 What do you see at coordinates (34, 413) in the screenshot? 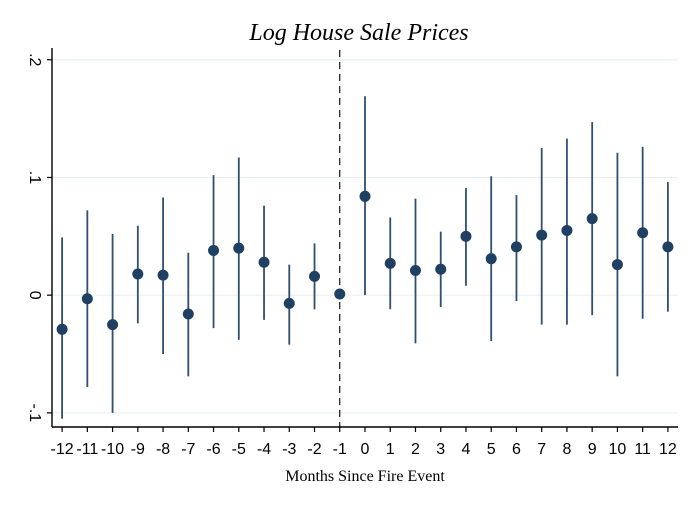
I see `y-tick-label-0: -.1` at bounding box center [34, 413].